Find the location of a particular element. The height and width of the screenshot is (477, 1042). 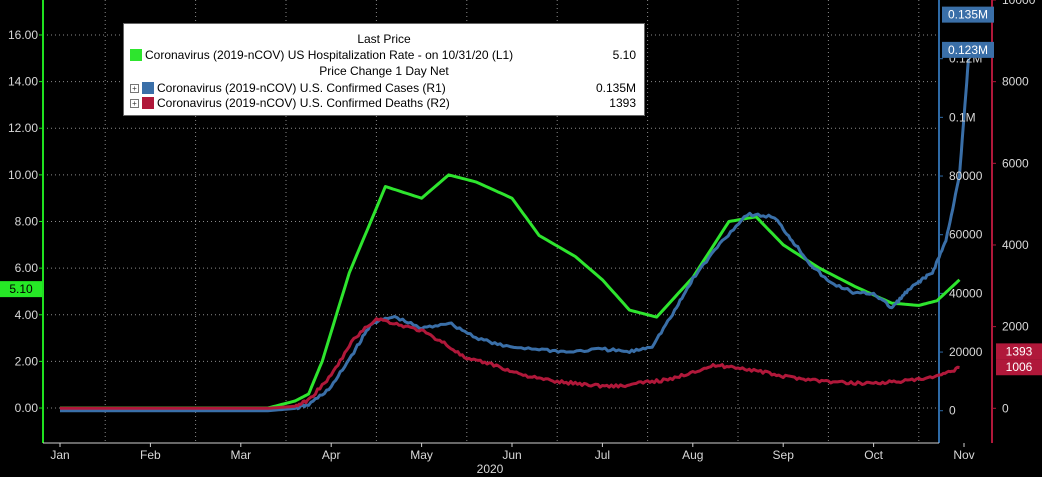

hospitalization-value: 5.10 is located at coordinates (624, 55).